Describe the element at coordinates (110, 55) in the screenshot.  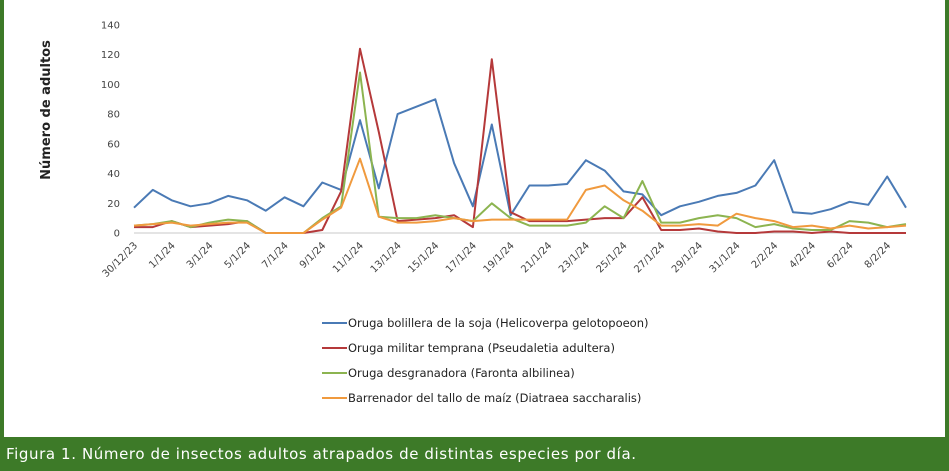
I see `y-tick-label: 120` at that location.